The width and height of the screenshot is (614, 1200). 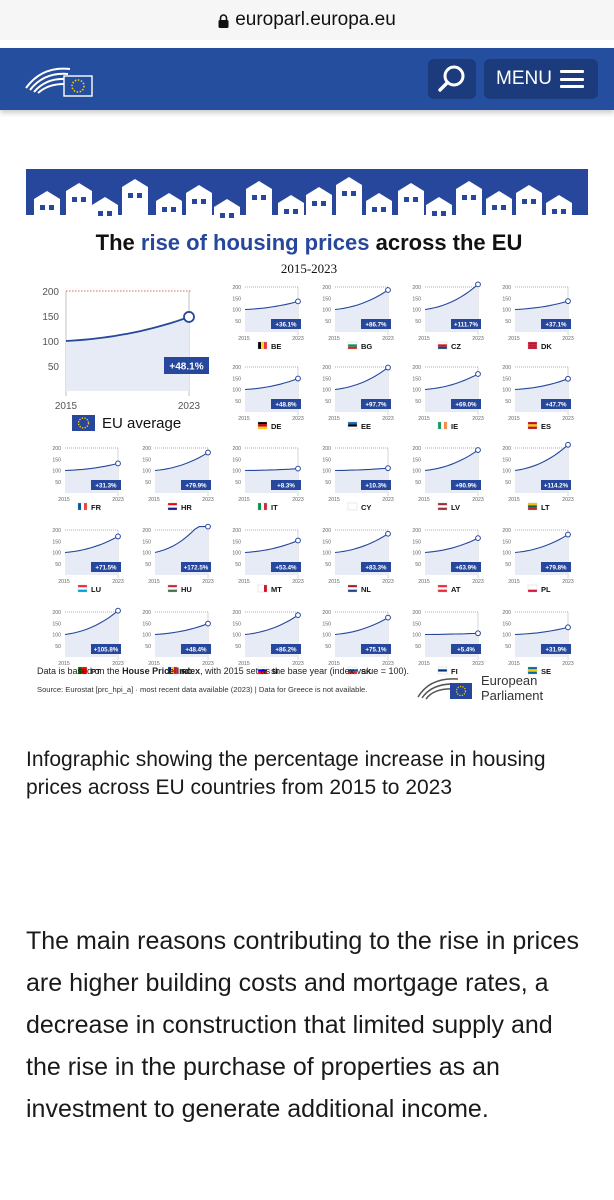 I want to click on country-code-label: CY, so click(x=366, y=507).